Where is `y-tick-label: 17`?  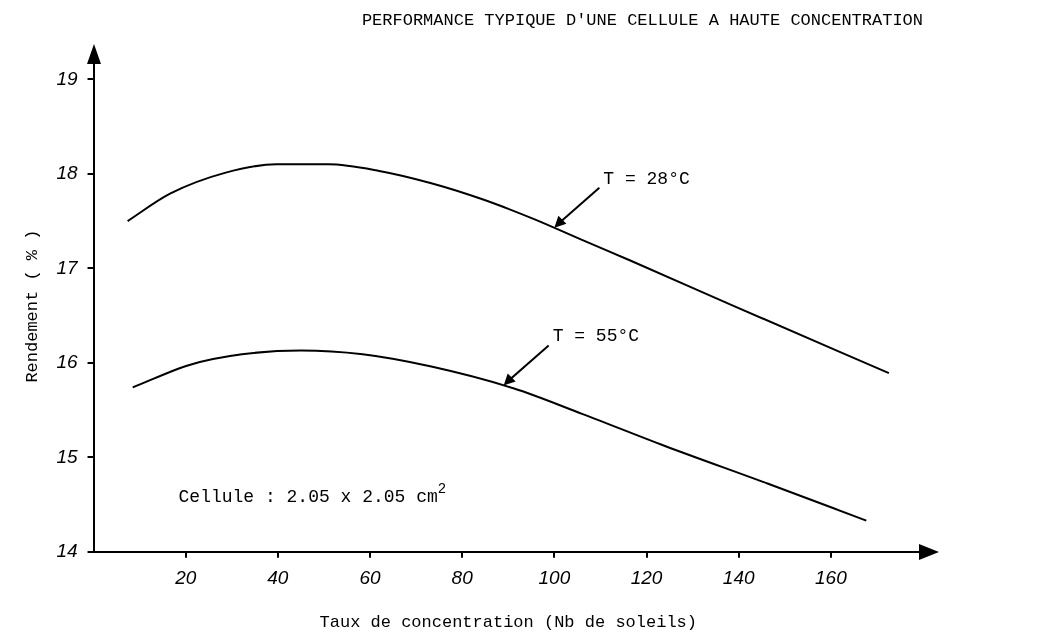 y-tick-label: 17 is located at coordinates (67, 267).